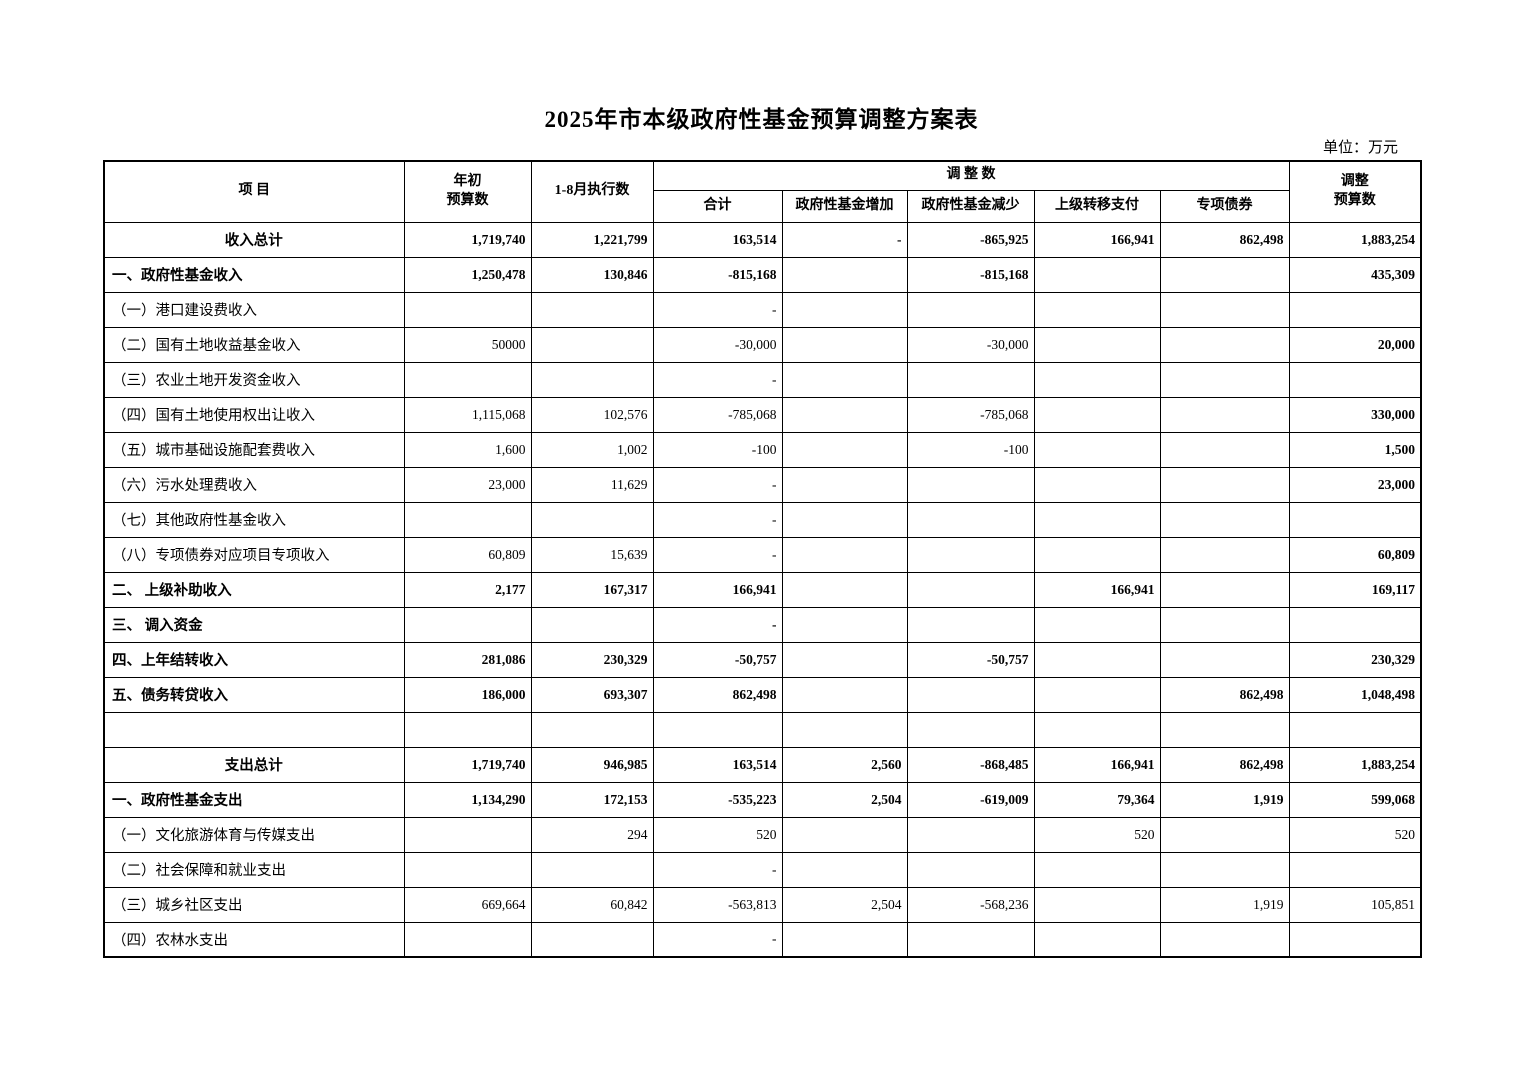 This screenshot has width=1520, height=1074. I want to click on table-row: （二）社会保障和就业支出 -, so click(762, 869).